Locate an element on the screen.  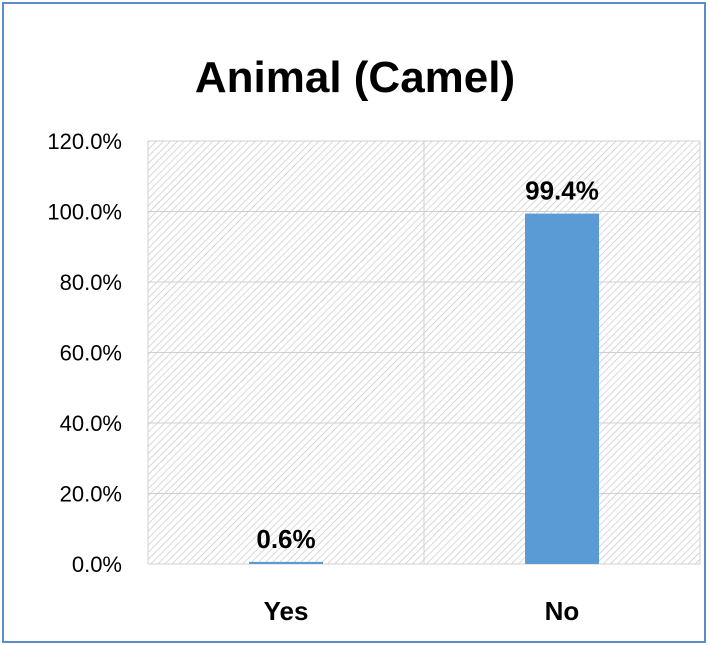
y-tick-label: 120.0% is located at coordinates (84, 141).